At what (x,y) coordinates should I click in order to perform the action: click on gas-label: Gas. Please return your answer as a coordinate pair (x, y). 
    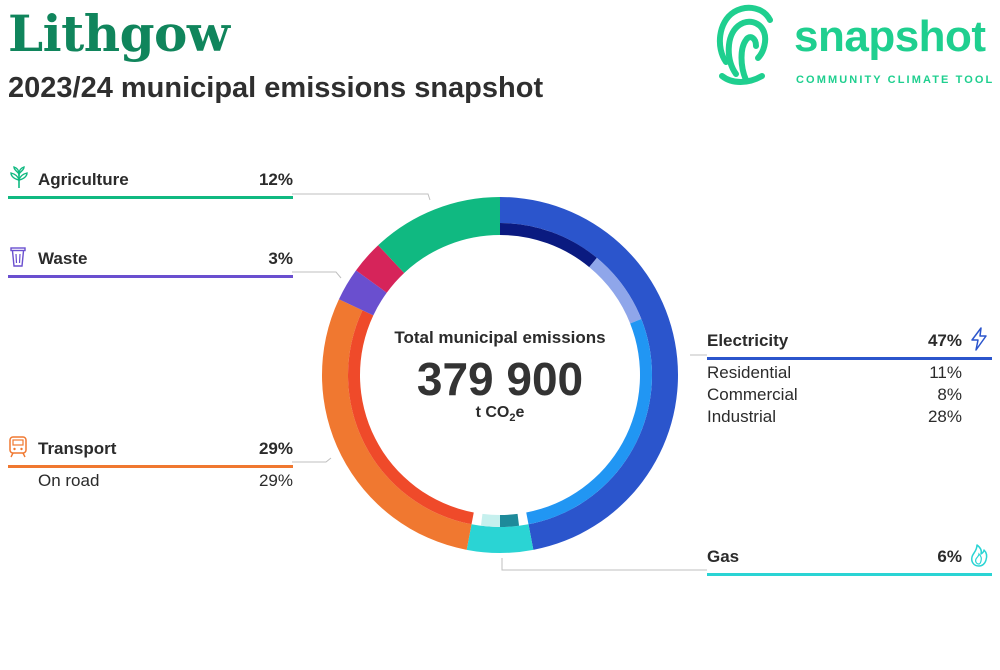
    Looking at the image, I should click on (723, 556).